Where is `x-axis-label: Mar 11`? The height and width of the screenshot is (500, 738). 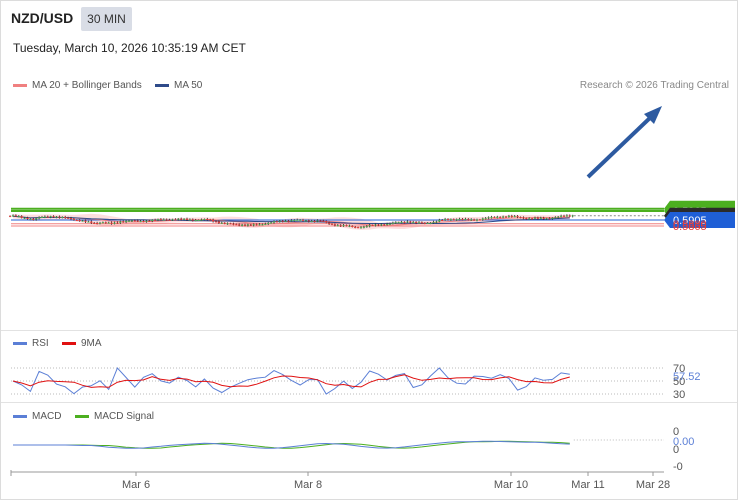 x-axis-label: Mar 11 is located at coordinates (587, 485).